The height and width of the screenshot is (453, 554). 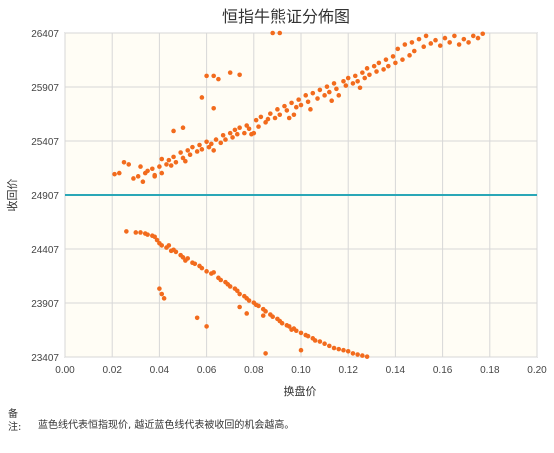 What do you see at coordinates (45, 88) in the screenshot?
I see `y-tick-label: 25907` at bounding box center [45, 88].